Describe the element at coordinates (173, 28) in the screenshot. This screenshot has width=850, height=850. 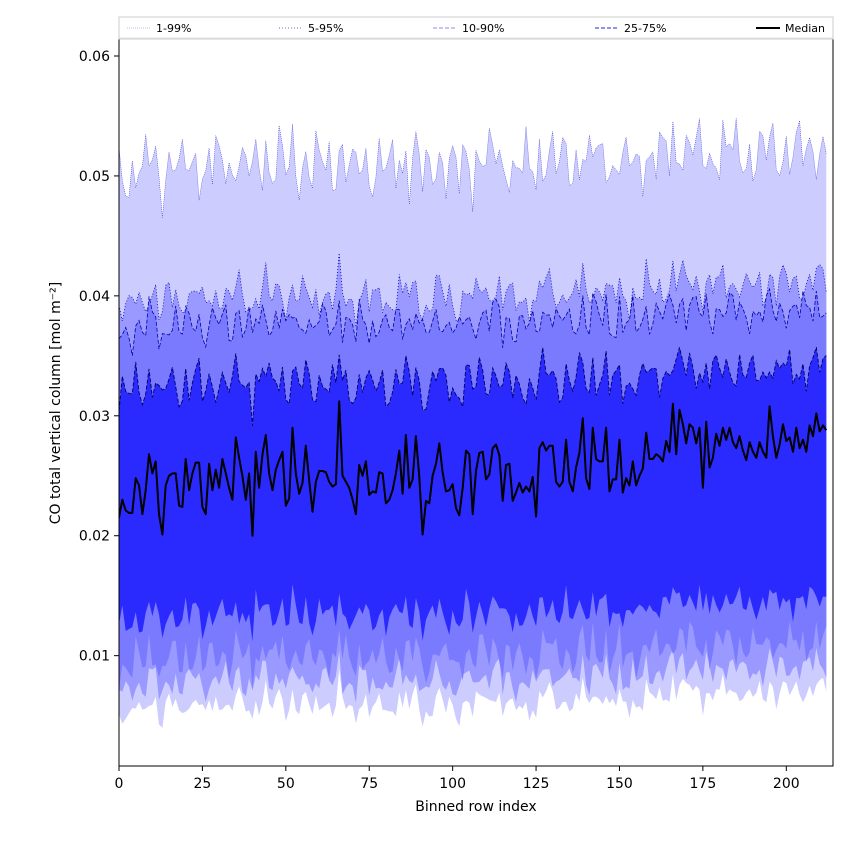
I see `legend-label: 1-99%` at that location.